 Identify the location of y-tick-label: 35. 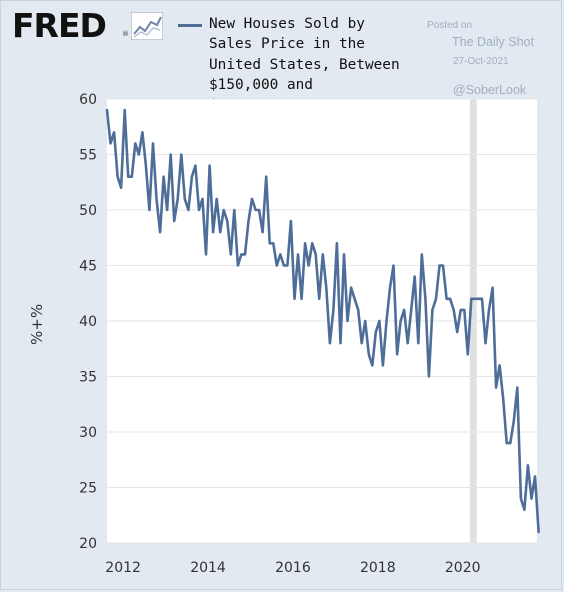
(88, 378).